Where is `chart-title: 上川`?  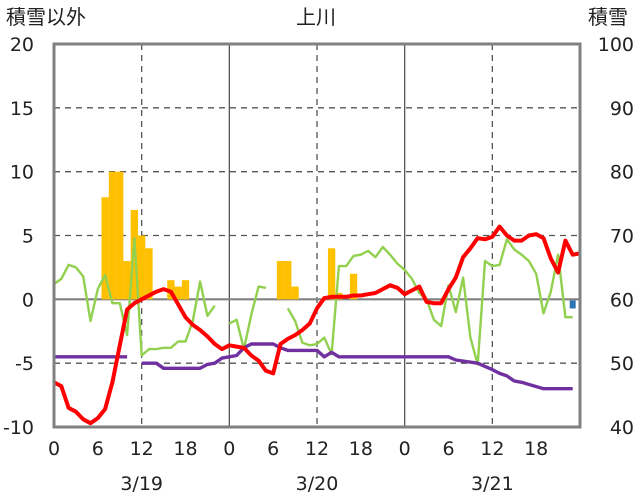 chart-title: 上川 is located at coordinates (316, 17).